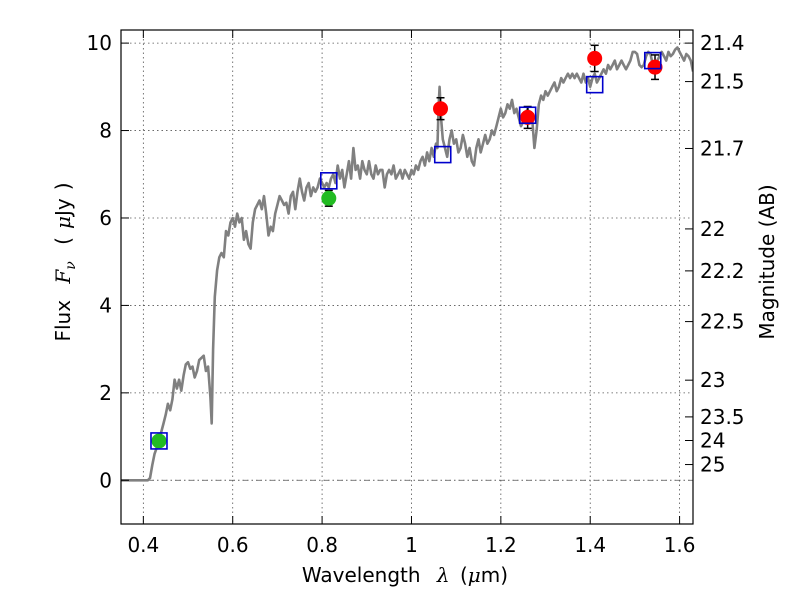  What do you see at coordinates (233, 545) in the screenshot?
I see `x-tick-label: 0.6` at bounding box center [233, 545].